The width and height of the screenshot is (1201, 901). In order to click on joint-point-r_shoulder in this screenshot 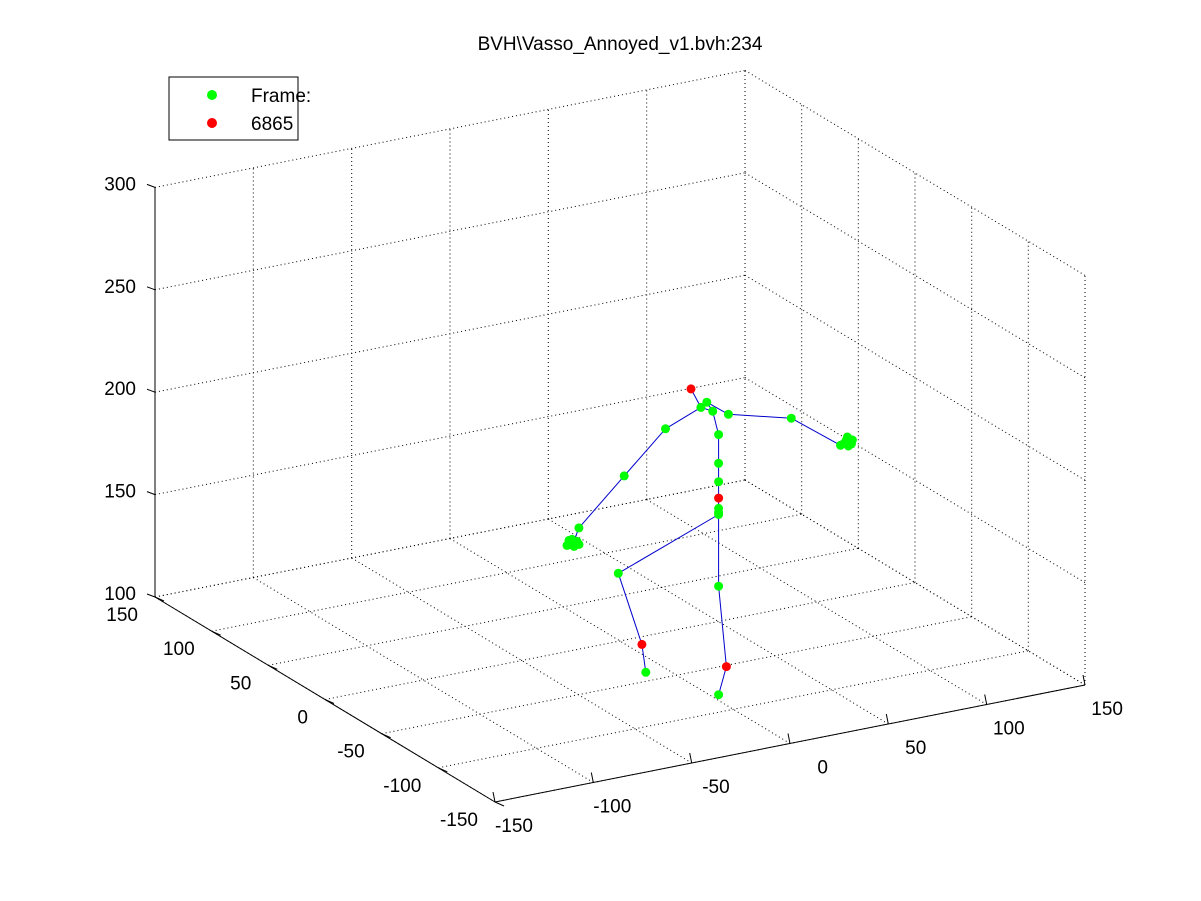, I will do `click(665, 429)`.